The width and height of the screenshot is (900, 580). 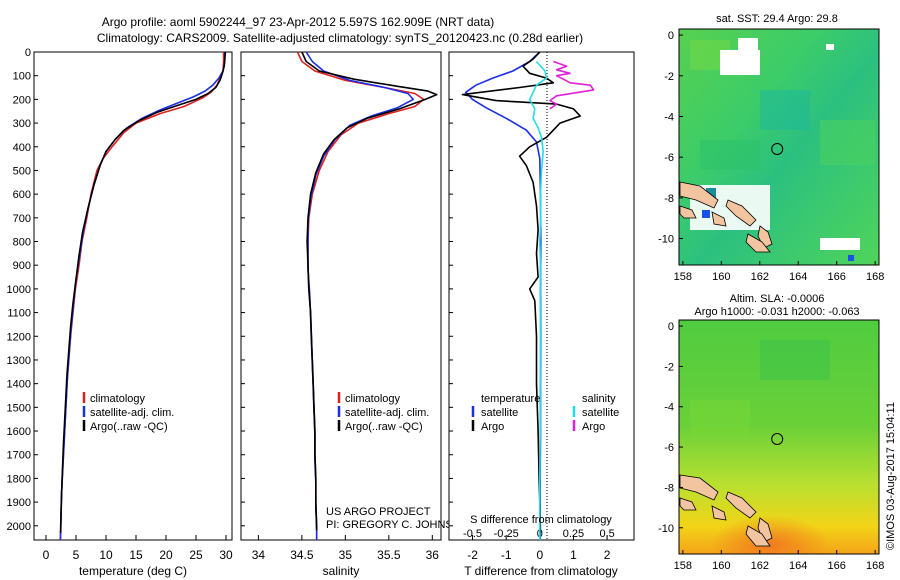 What do you see at coordinates (22, 219) in the screenshot?
I see `depth-tick-label: 700` at bounding box center [22, 219].